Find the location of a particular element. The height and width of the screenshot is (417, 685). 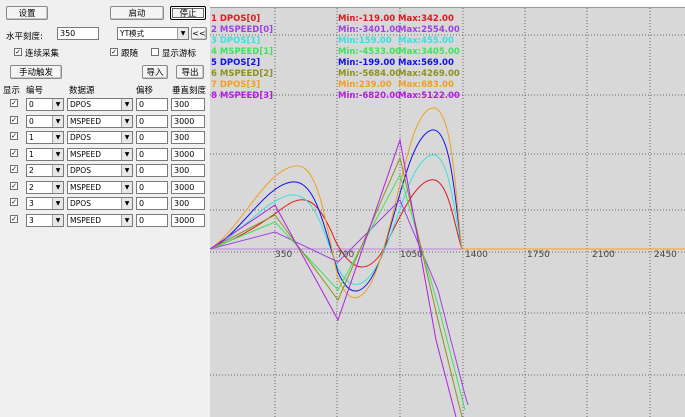

horizontal-scrollbar is located at coordinates (447, 4).